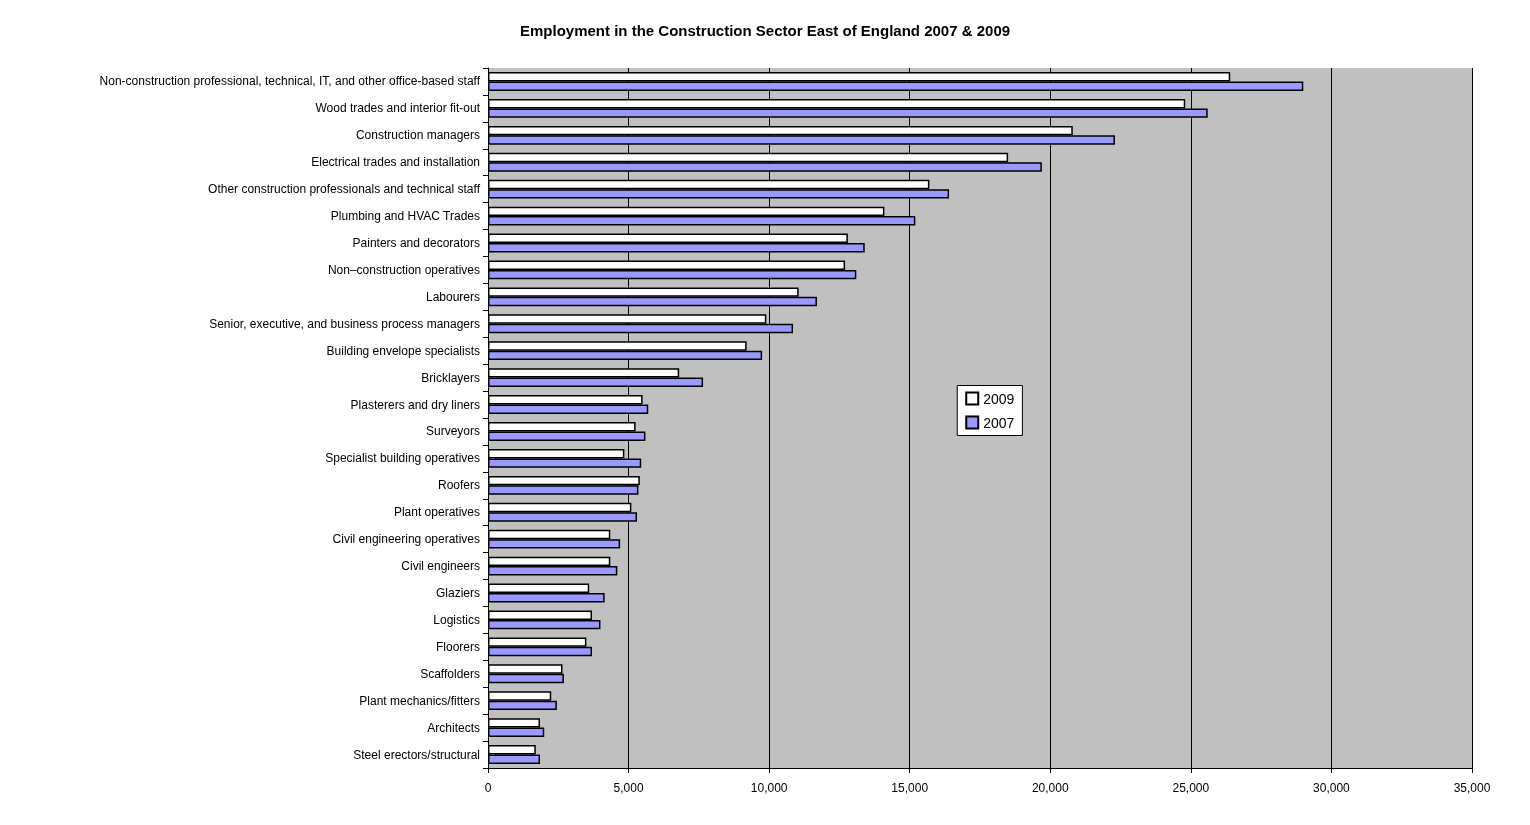 Image resolution: width=1530 pixels, height=825 pixels. I want to click on y-tick-label: Wood trades and interior fit-out, so click(398, 108).